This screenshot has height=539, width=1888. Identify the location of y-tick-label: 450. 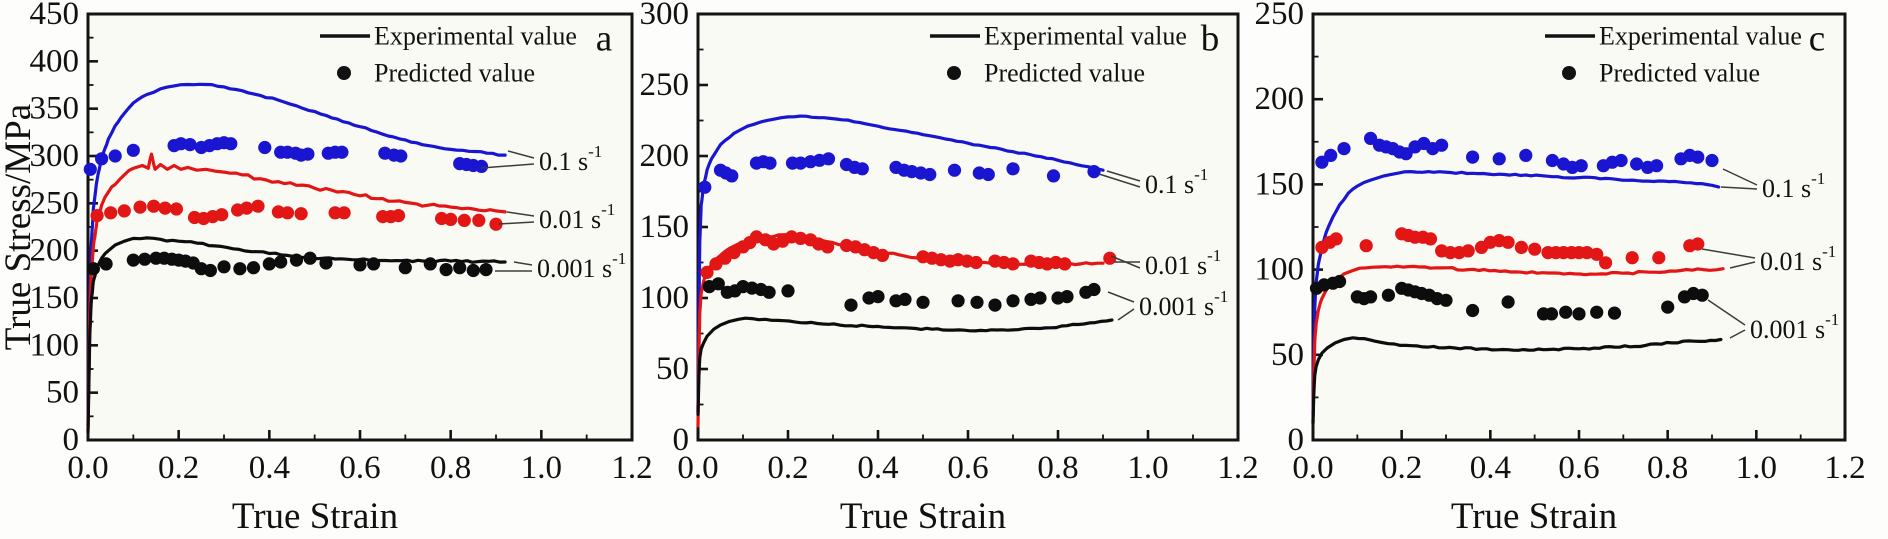
(55, 16).